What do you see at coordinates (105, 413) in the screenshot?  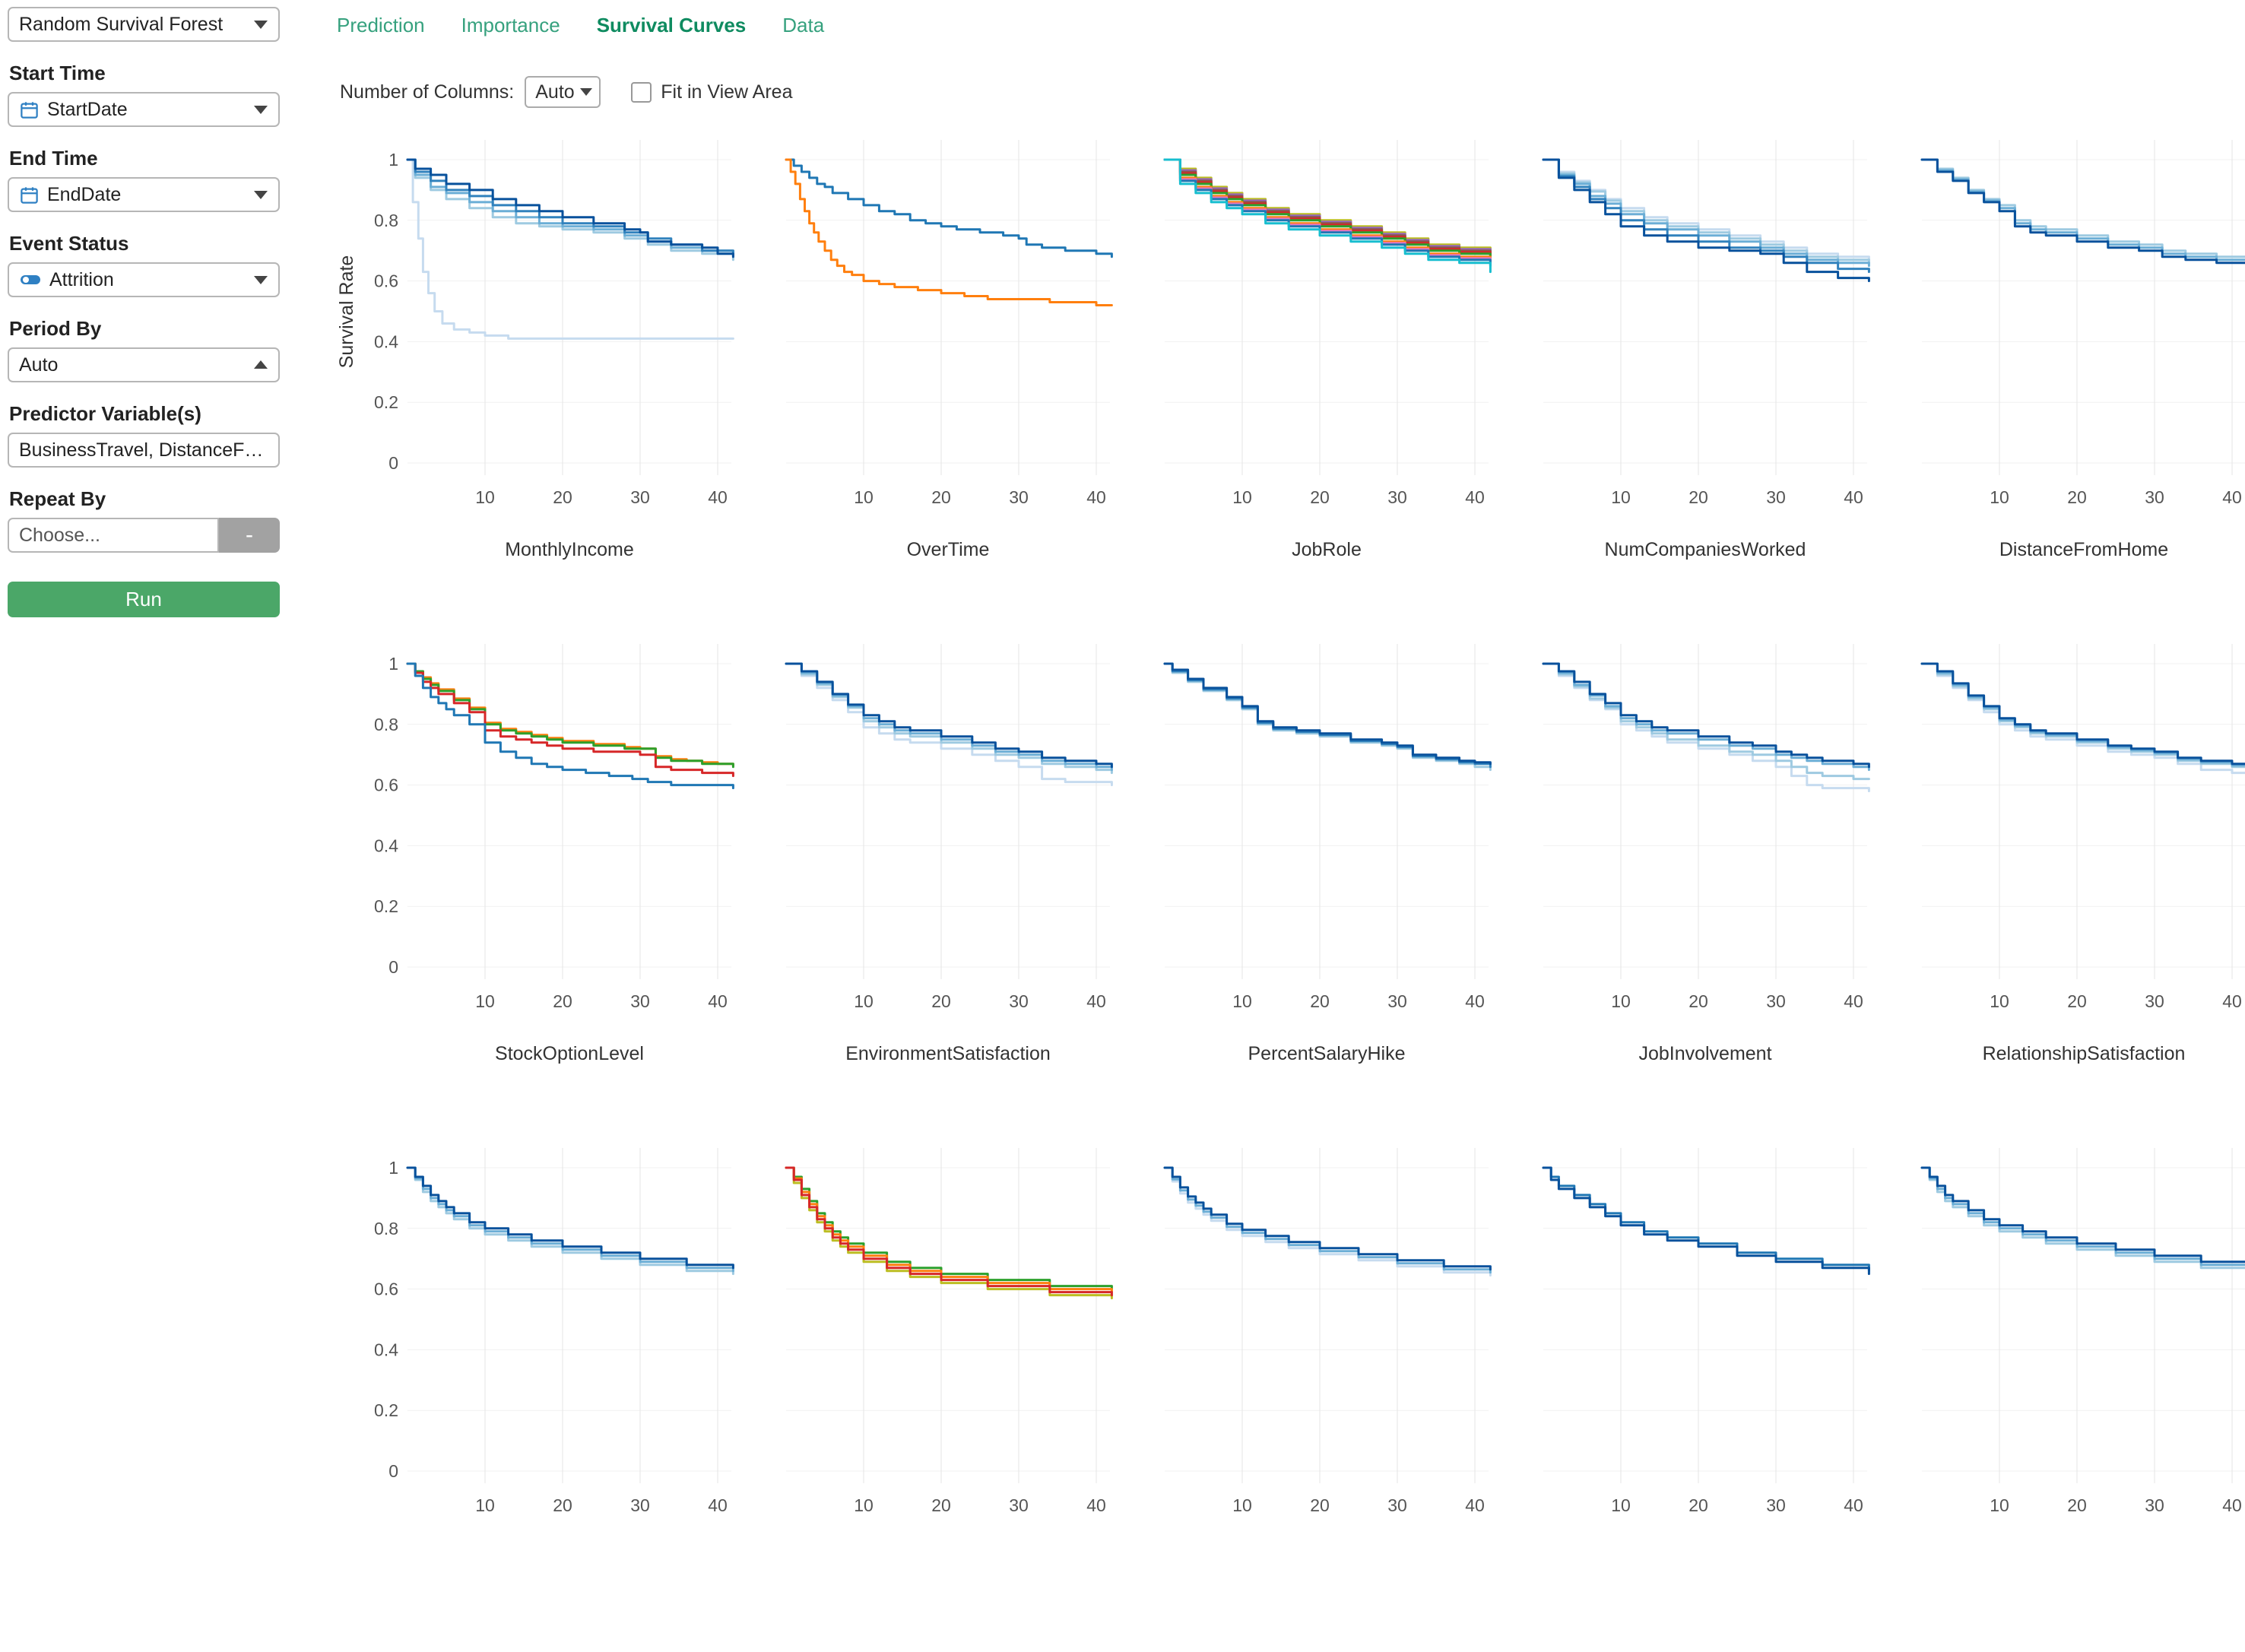 I see `predictor-label: Predictor Variable(s)` at bounding box center [105, 413].